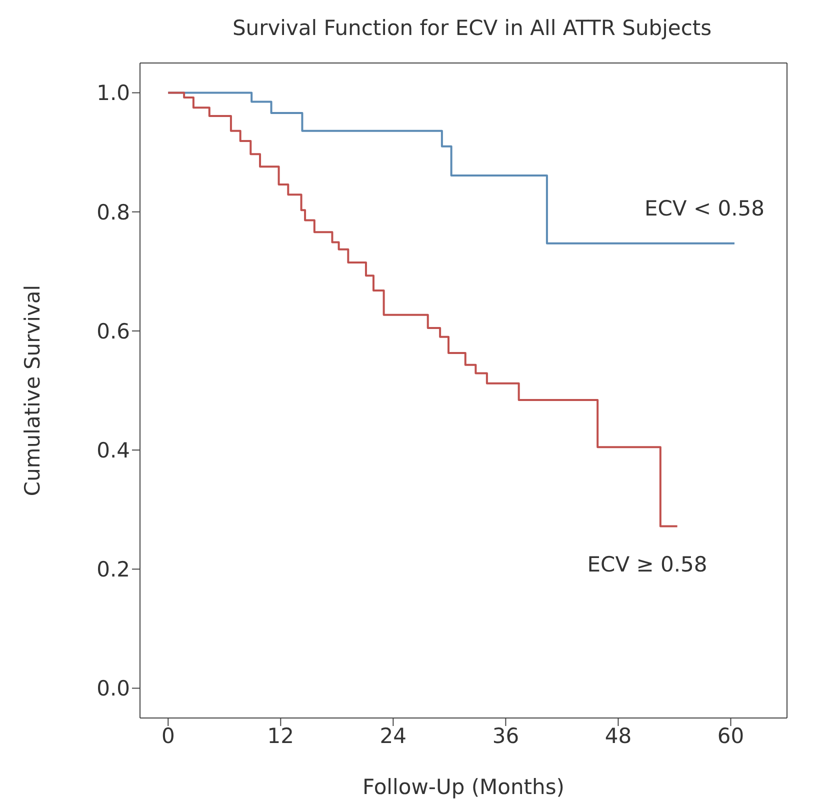 Image resolution: width=818 pixels, height=810 pixels. What do you see at coordinates (113, 212) in the screenshot?
I see `y-tick-label: 0.8` at bounding box center [113, 212].